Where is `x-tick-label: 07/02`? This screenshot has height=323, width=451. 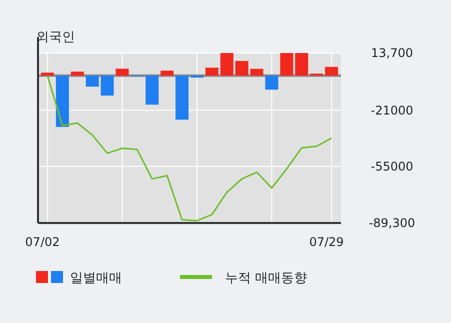 x-tick-label: 07/02 is located at coordinates (42, 242).